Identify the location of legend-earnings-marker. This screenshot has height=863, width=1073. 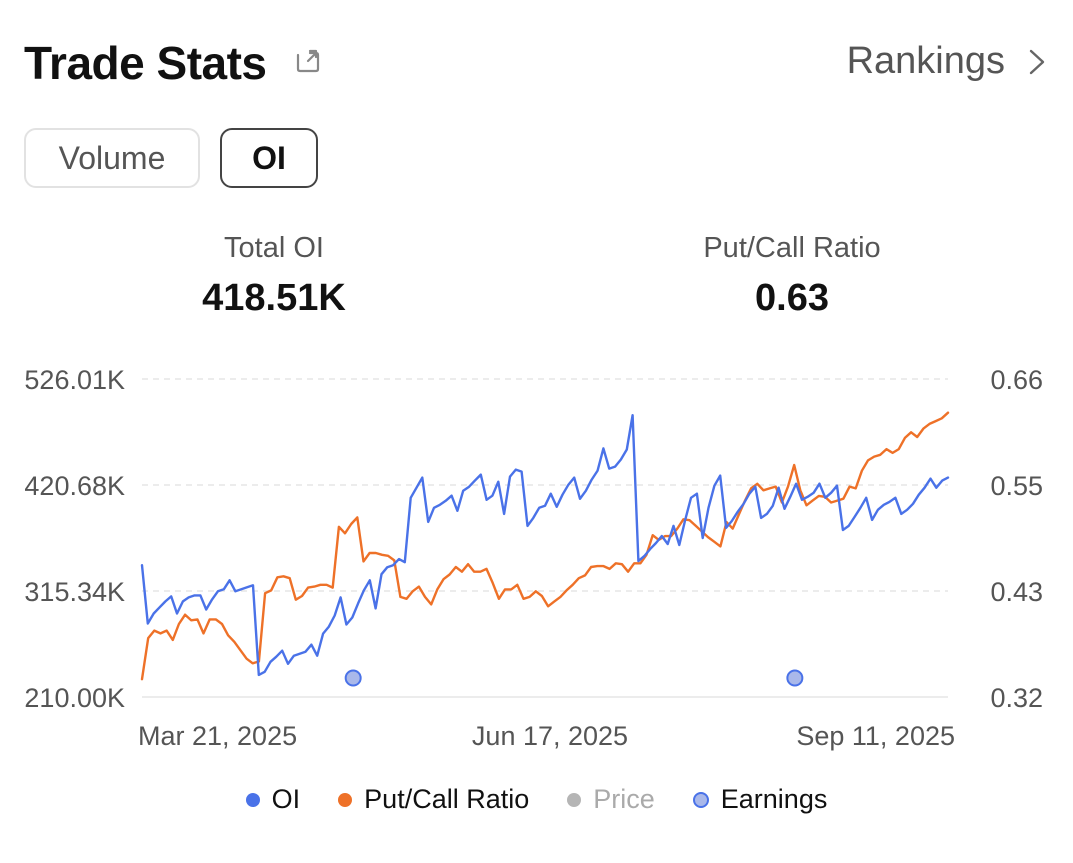
(700, 799).